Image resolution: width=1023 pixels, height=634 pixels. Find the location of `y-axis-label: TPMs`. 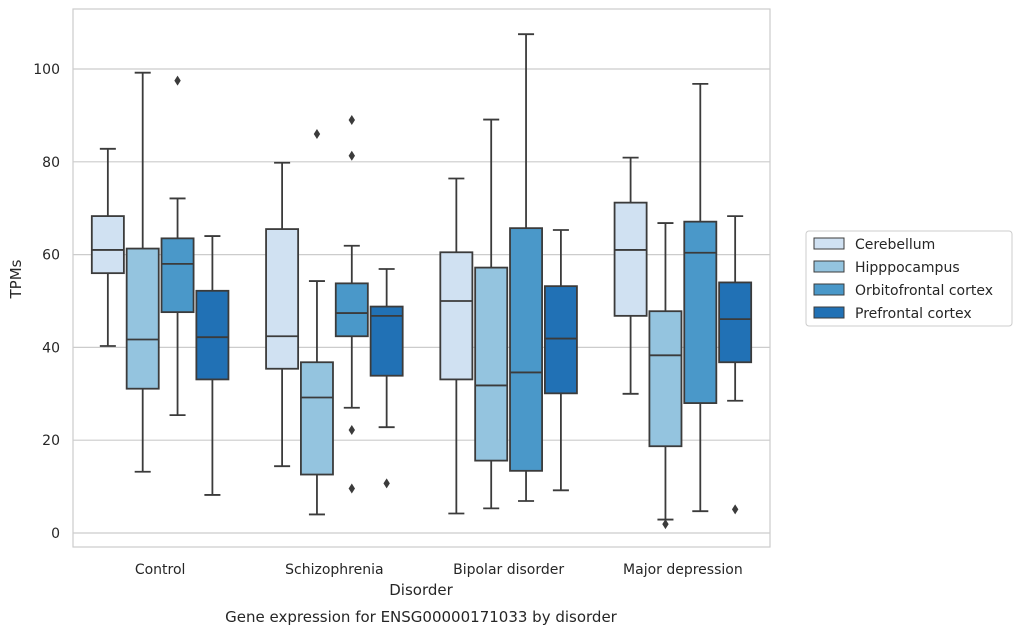

y-axis-label: TPMs is located at coordinates (16, 279).